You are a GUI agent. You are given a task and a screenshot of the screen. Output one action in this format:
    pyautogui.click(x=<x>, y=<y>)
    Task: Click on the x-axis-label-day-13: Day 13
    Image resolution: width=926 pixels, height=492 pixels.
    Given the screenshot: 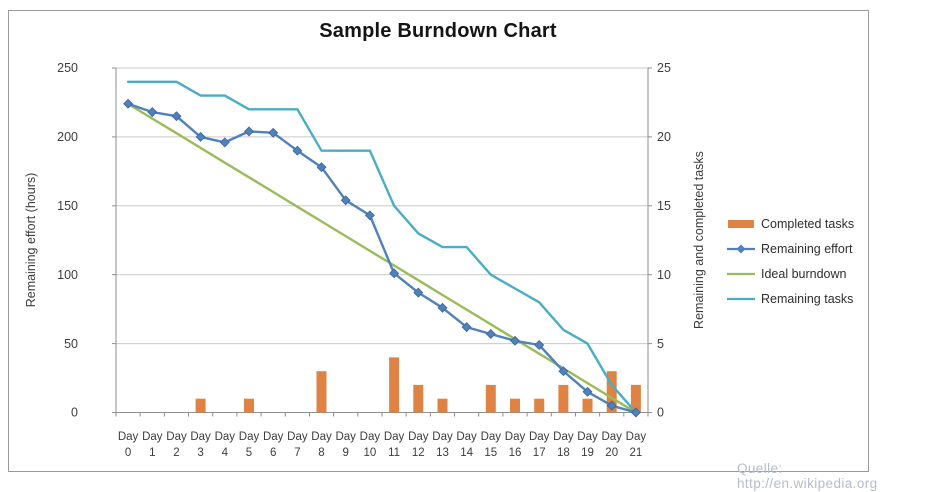 What is the action you would take?
    pyautogui.click(x=442, y=445)
    